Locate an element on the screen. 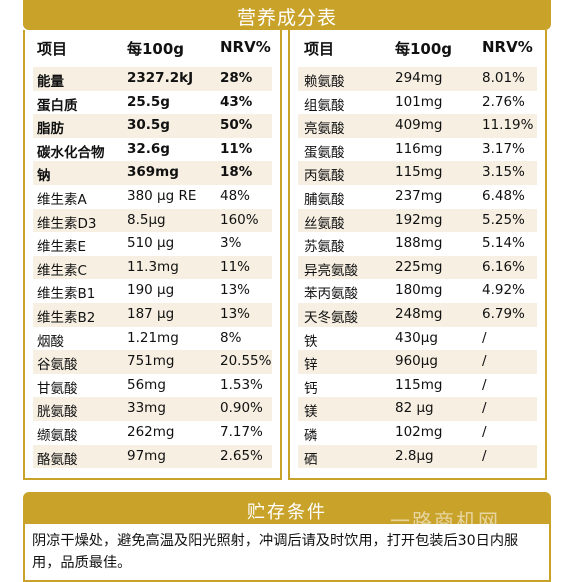  table-row: 钙 115mg / is located at coordinates (417, 386).